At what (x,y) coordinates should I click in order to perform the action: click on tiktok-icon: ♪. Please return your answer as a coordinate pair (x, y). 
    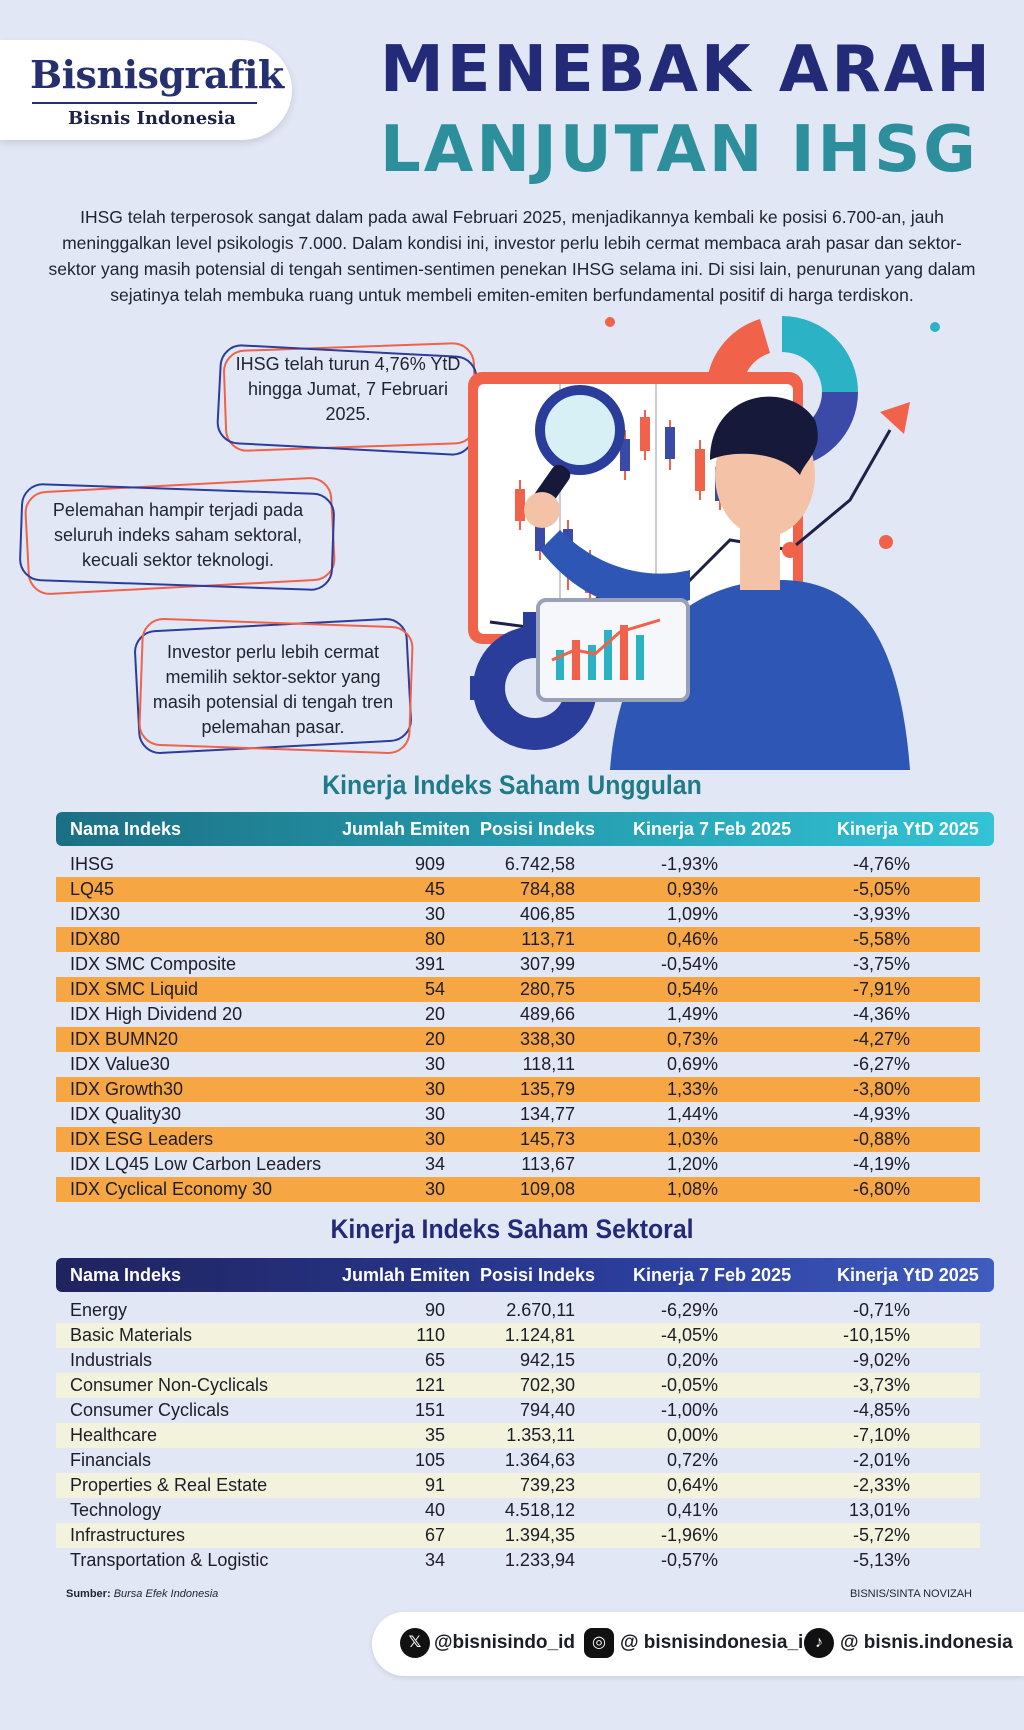
    Looking at the image, I should click on (819, 1643).